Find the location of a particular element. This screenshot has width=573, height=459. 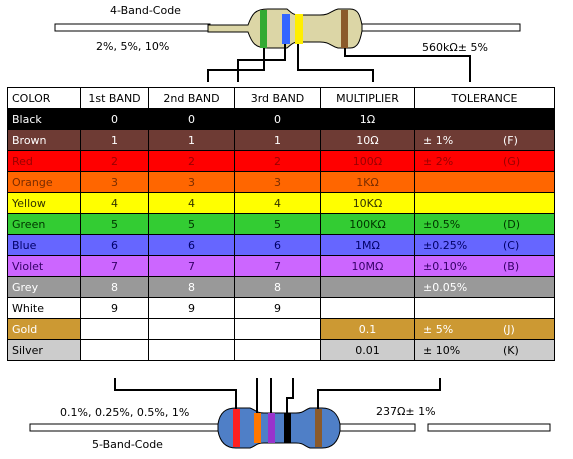

band2-cell: 9 is located at coordinates (191, 308).